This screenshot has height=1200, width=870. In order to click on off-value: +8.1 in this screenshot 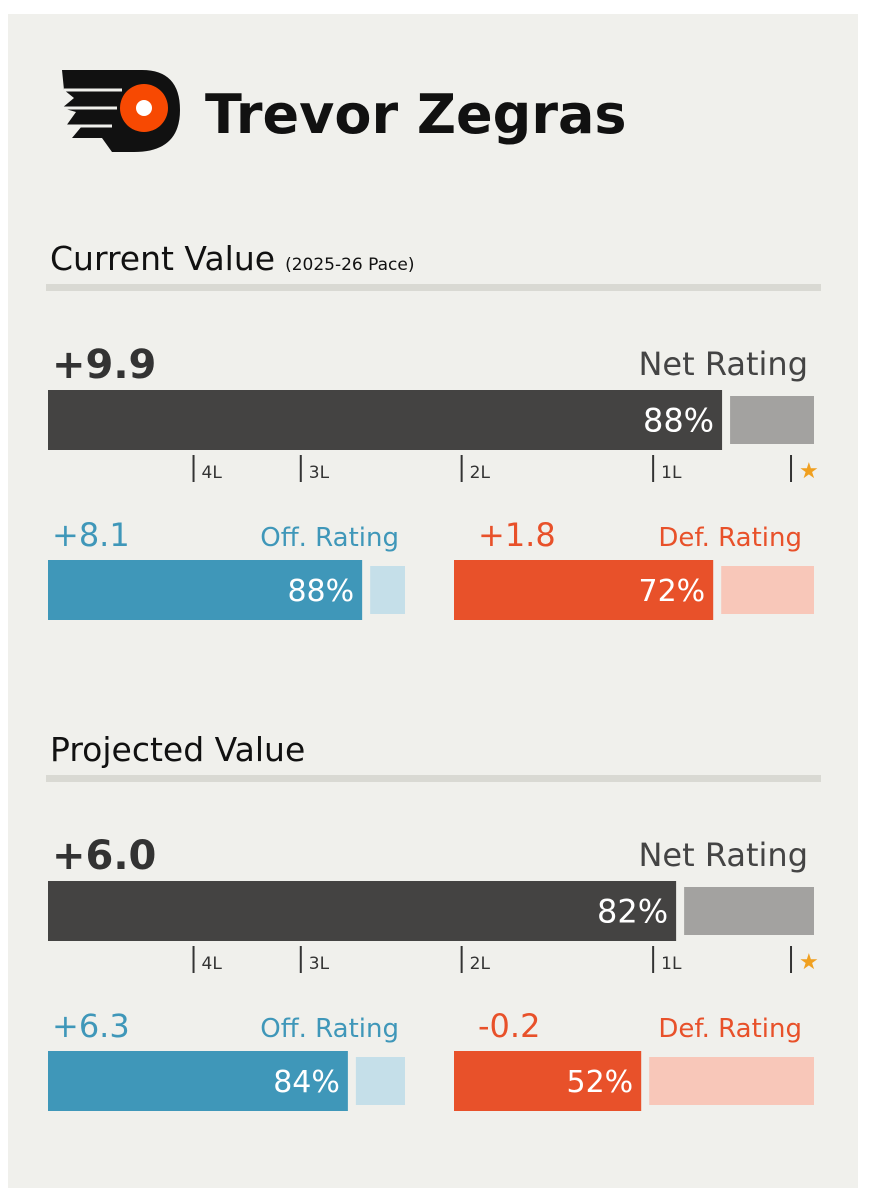, I will do `click(91, 535)`.